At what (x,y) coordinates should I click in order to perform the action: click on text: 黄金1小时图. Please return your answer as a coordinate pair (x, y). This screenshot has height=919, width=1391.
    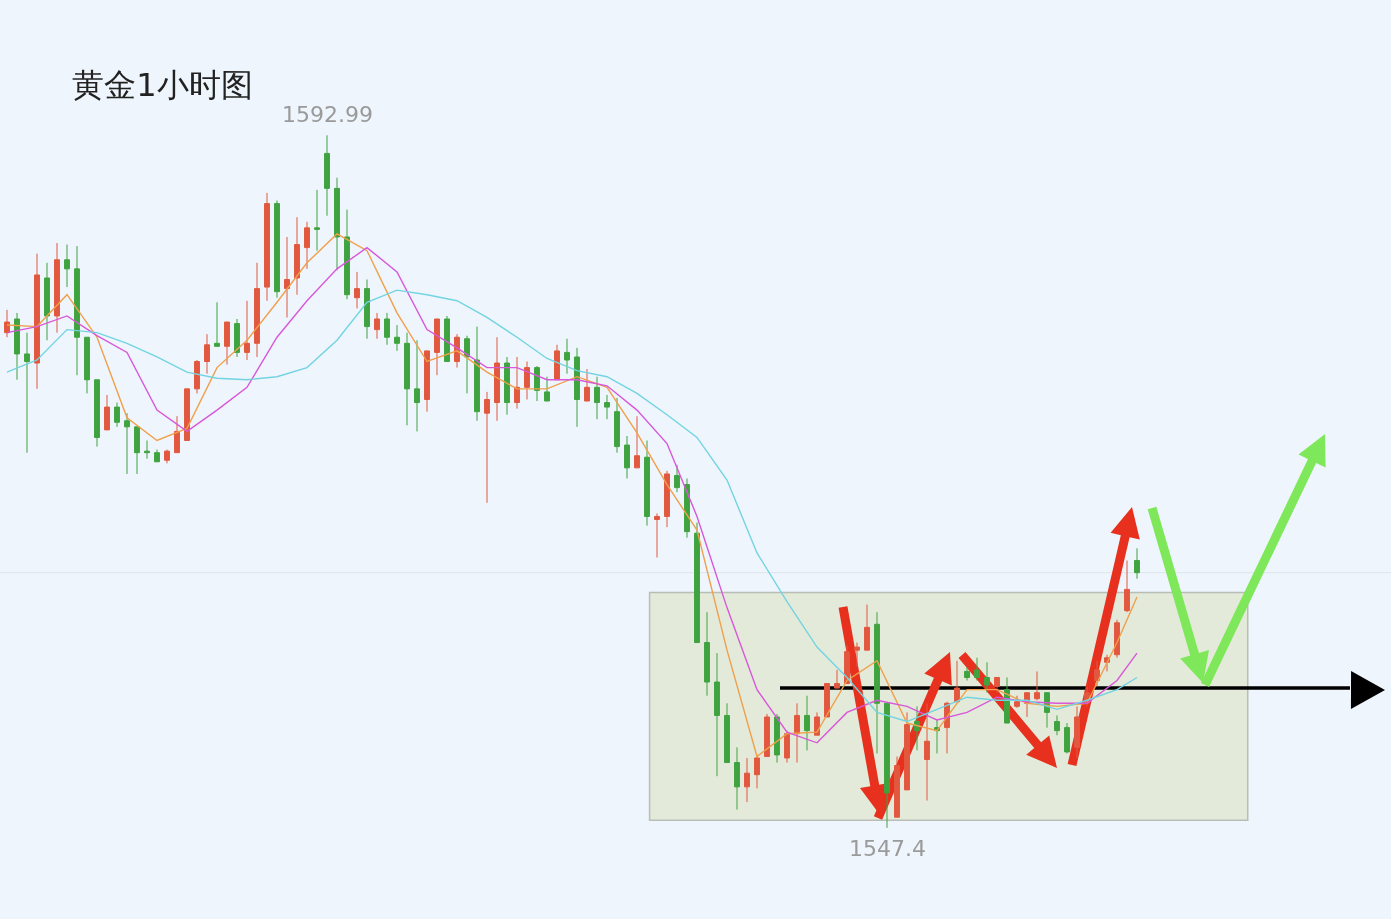
    Looking at the image, I should click on (162, 85).